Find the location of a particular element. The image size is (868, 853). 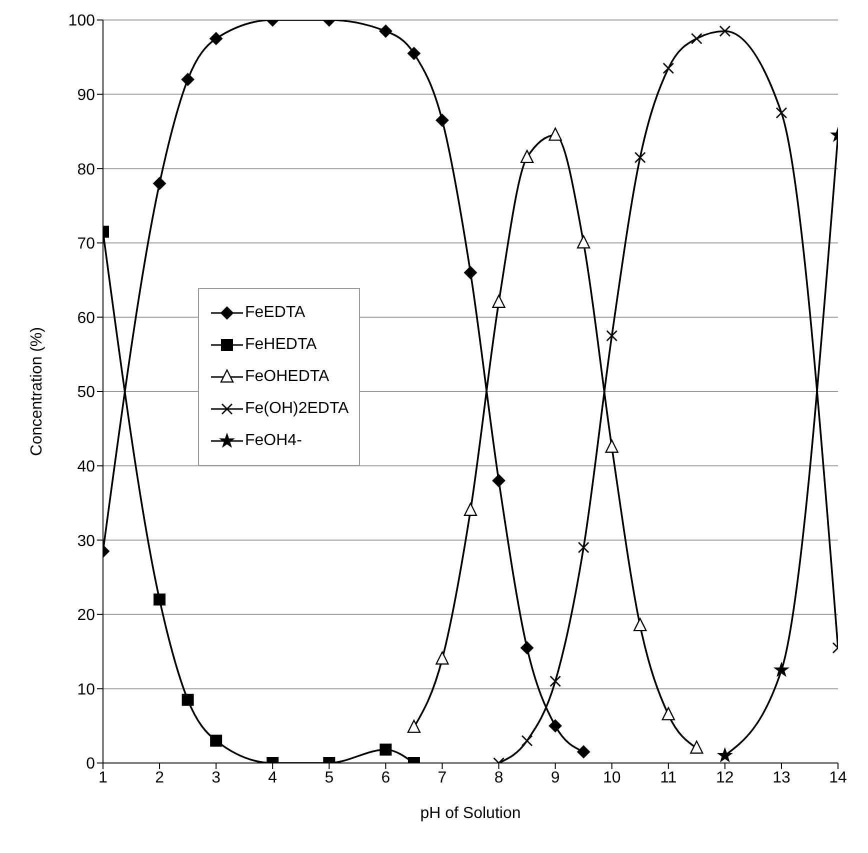

x-tick-label: 3 is located at coordinates (216, 777).